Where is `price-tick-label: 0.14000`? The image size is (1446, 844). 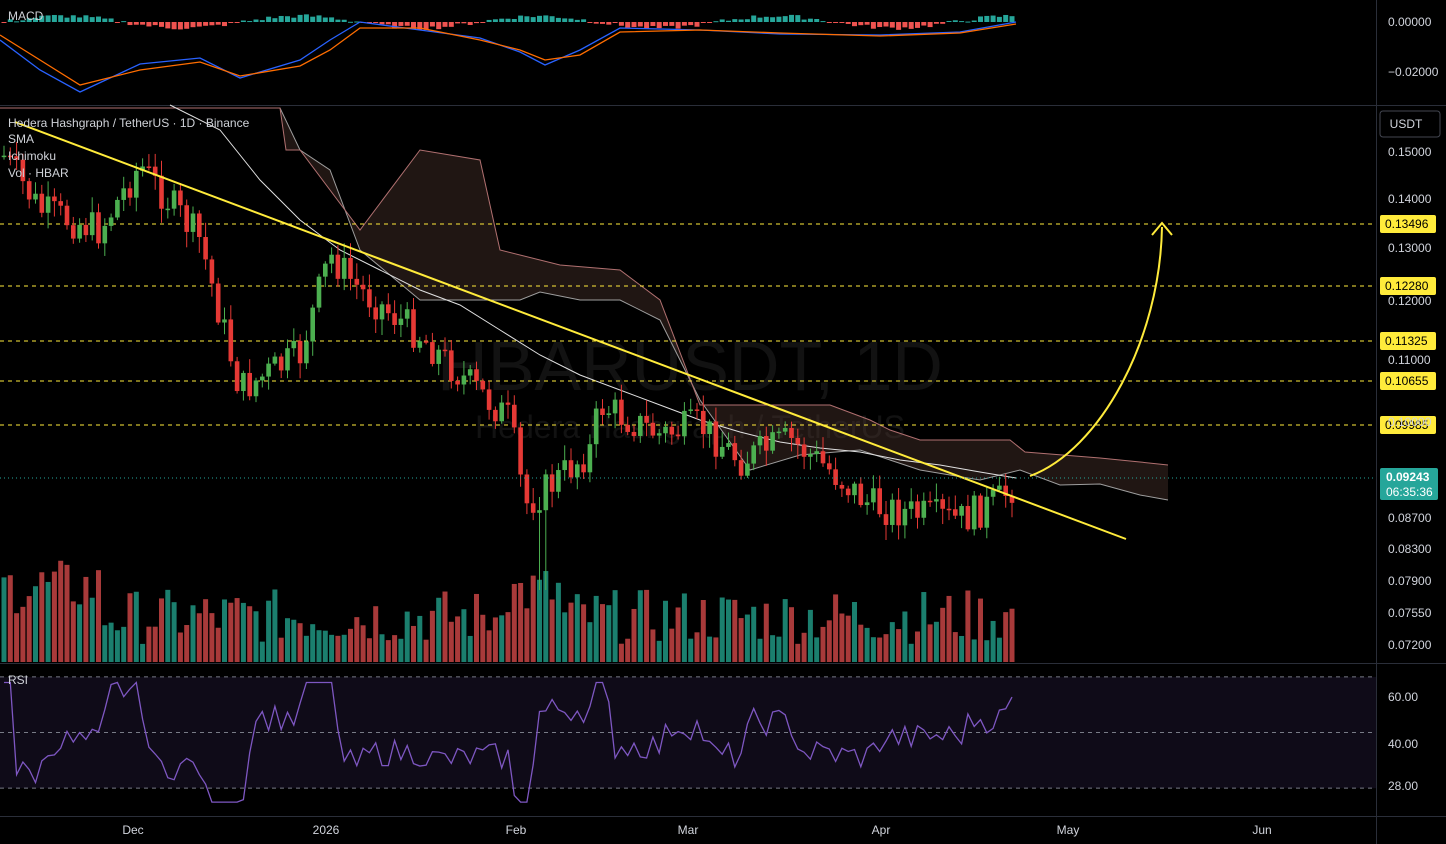
price-tick-label: 0.14000 is located at coordinates (1410, 199).